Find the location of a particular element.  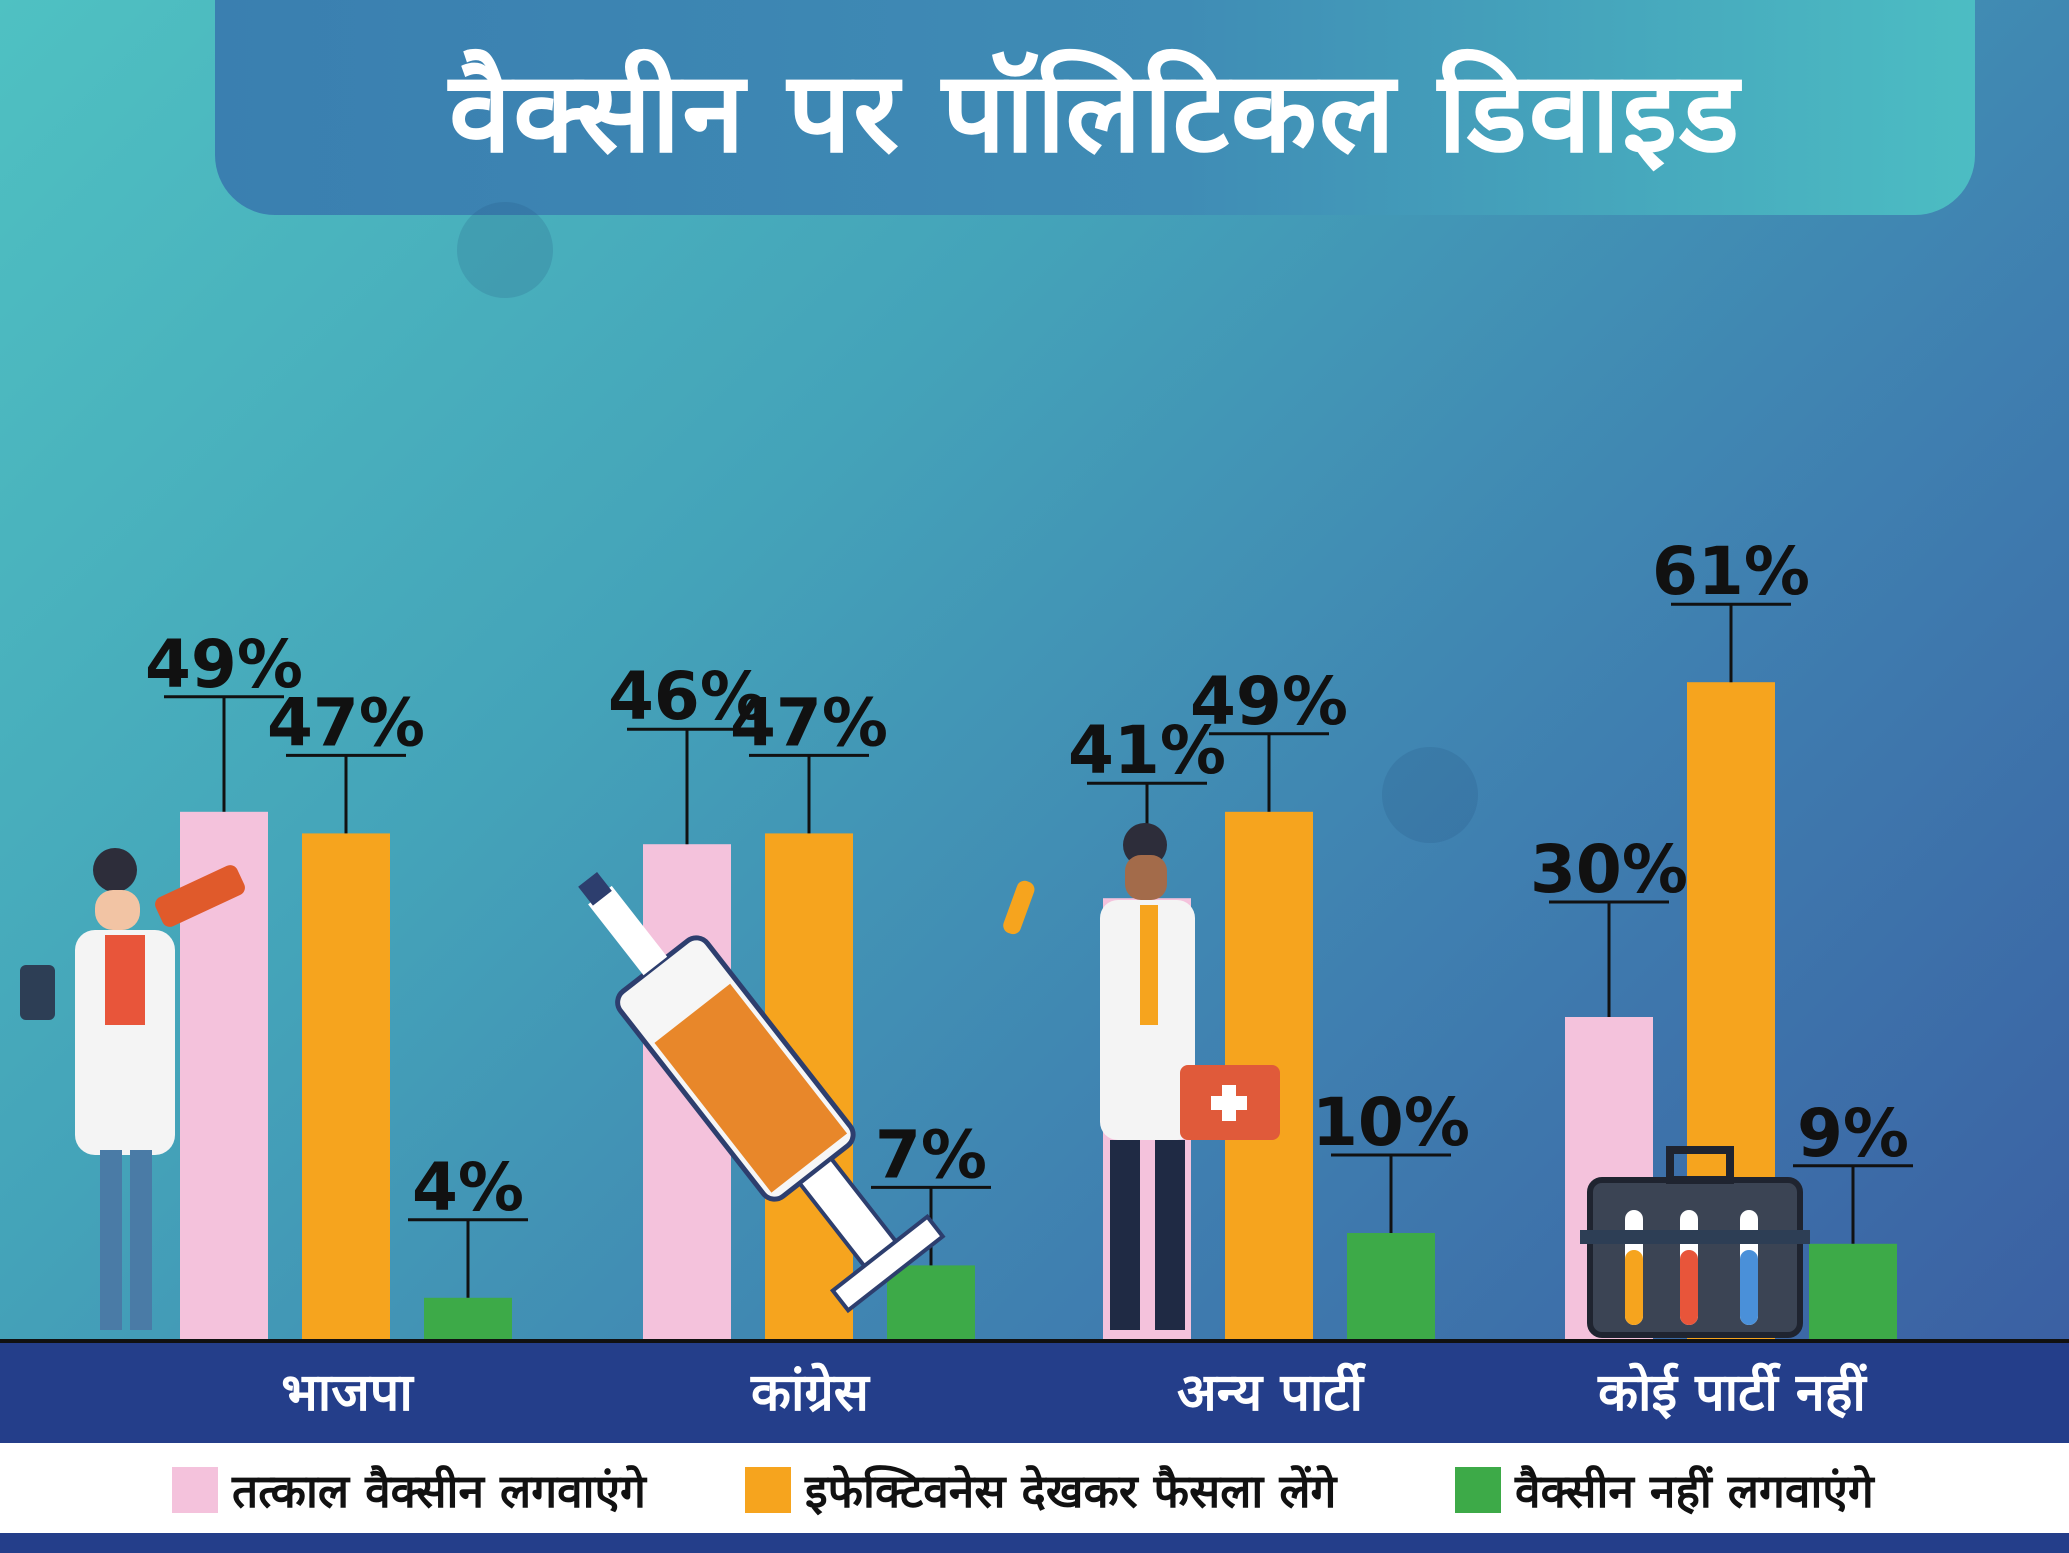

category-label-congress: कांग्रेस is located at coordinates (810, 1393).